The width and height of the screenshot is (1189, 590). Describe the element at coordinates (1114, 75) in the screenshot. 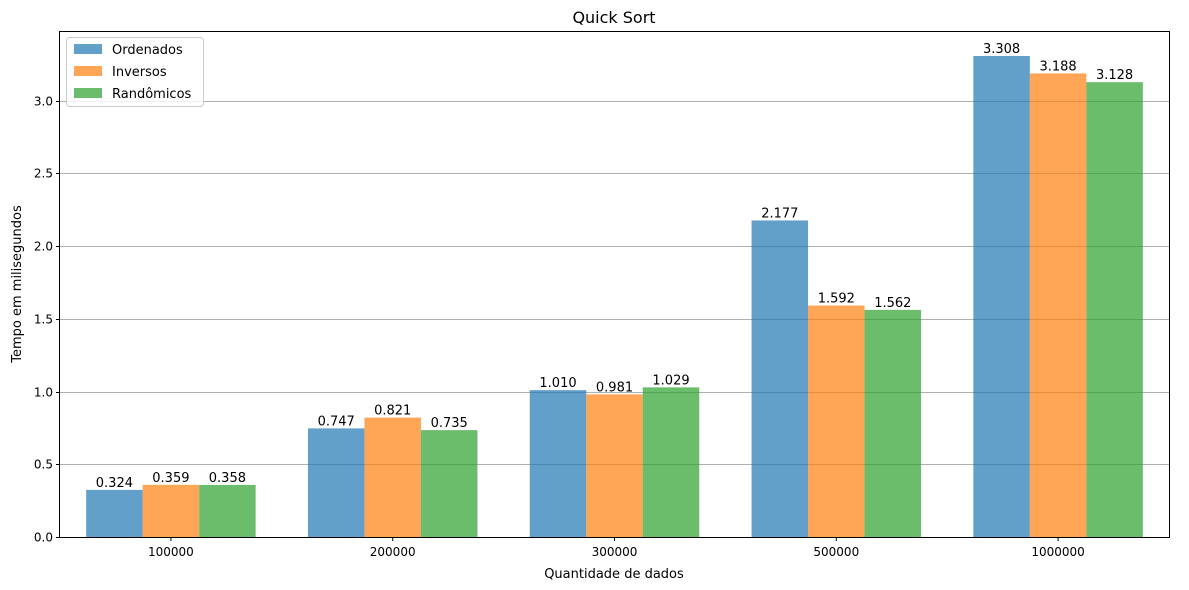

I see `bar-value-label: 3.128` at that location.